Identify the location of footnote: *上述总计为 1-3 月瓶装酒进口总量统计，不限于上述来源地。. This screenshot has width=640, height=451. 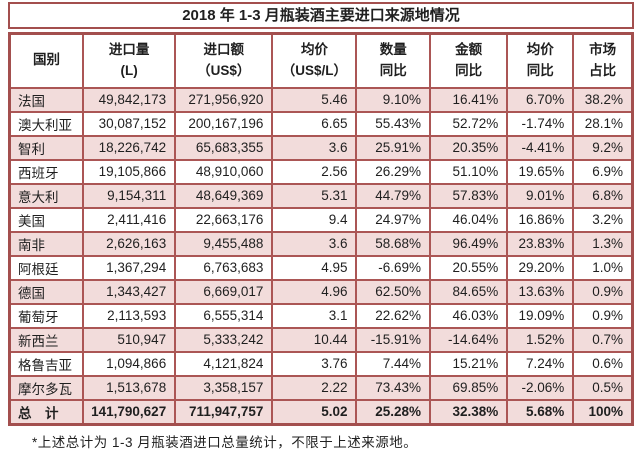
(225, 442).